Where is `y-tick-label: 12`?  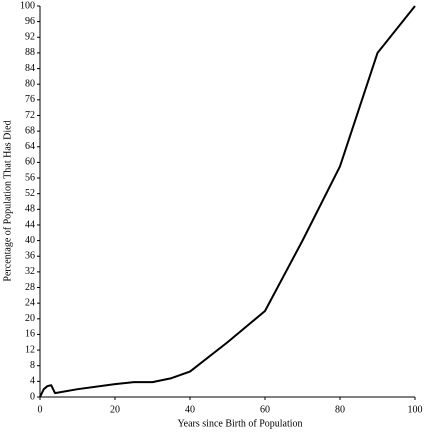 y-tick-label: 12 is located at coordinates (30, 349).